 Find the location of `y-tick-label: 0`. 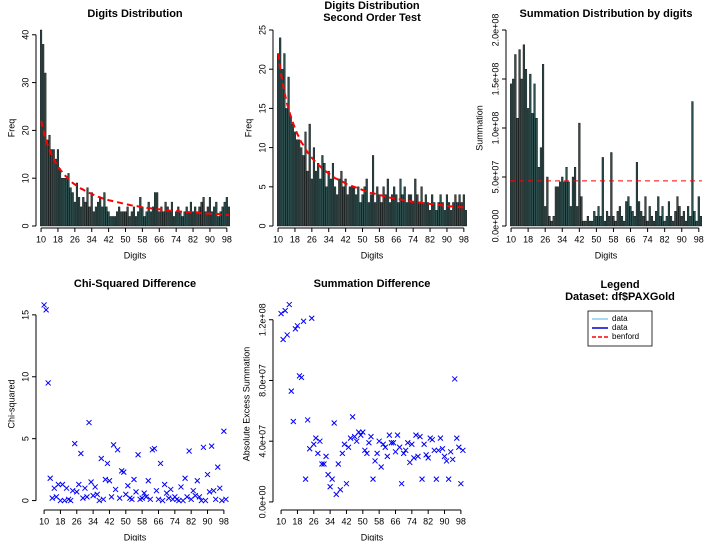

y-tick-label: 0 is located at coordinates (25, 500).